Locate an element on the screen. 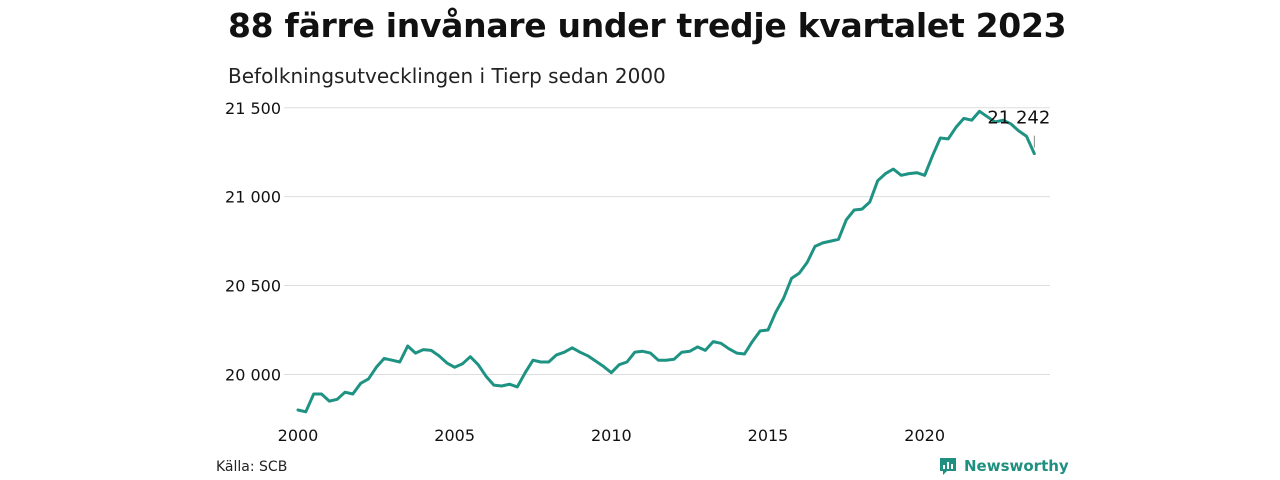 This screenshot has width=1280, height=480. newsworthy-logo-icon is located at coordinates (948, 466).